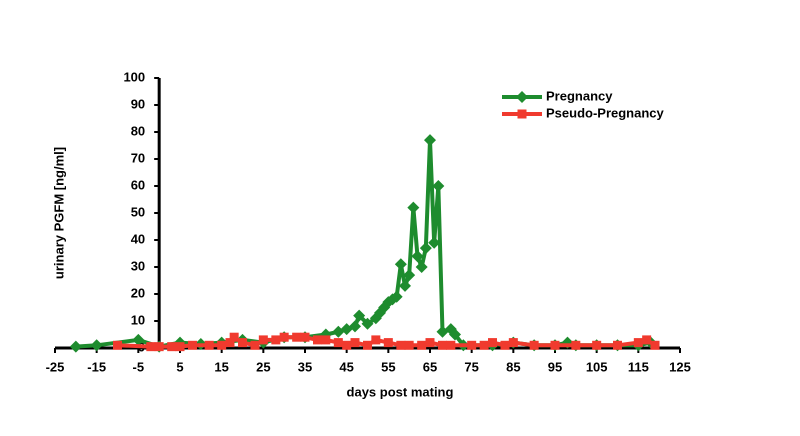  Describe the element at coordinates (579, 95) in the screenshot. I see `legend-label: Pregnancy` at that location.